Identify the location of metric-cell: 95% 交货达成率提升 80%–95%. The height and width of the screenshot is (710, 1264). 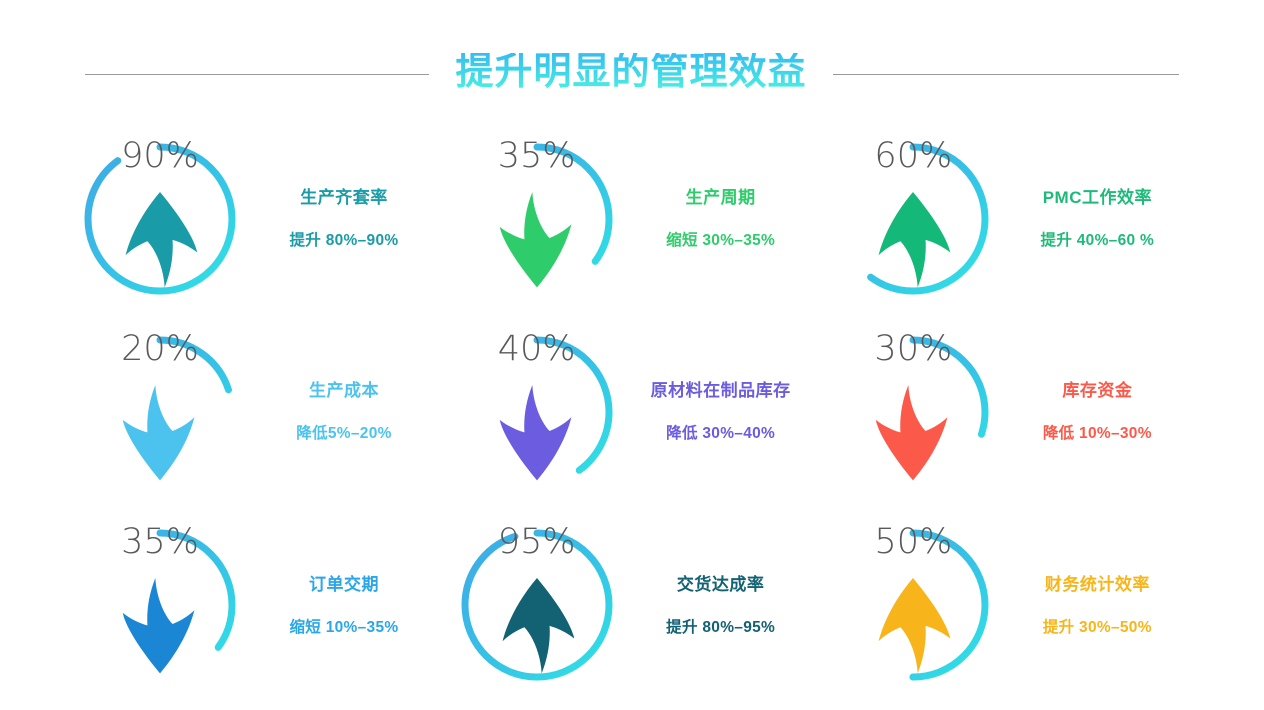
(637, 605).